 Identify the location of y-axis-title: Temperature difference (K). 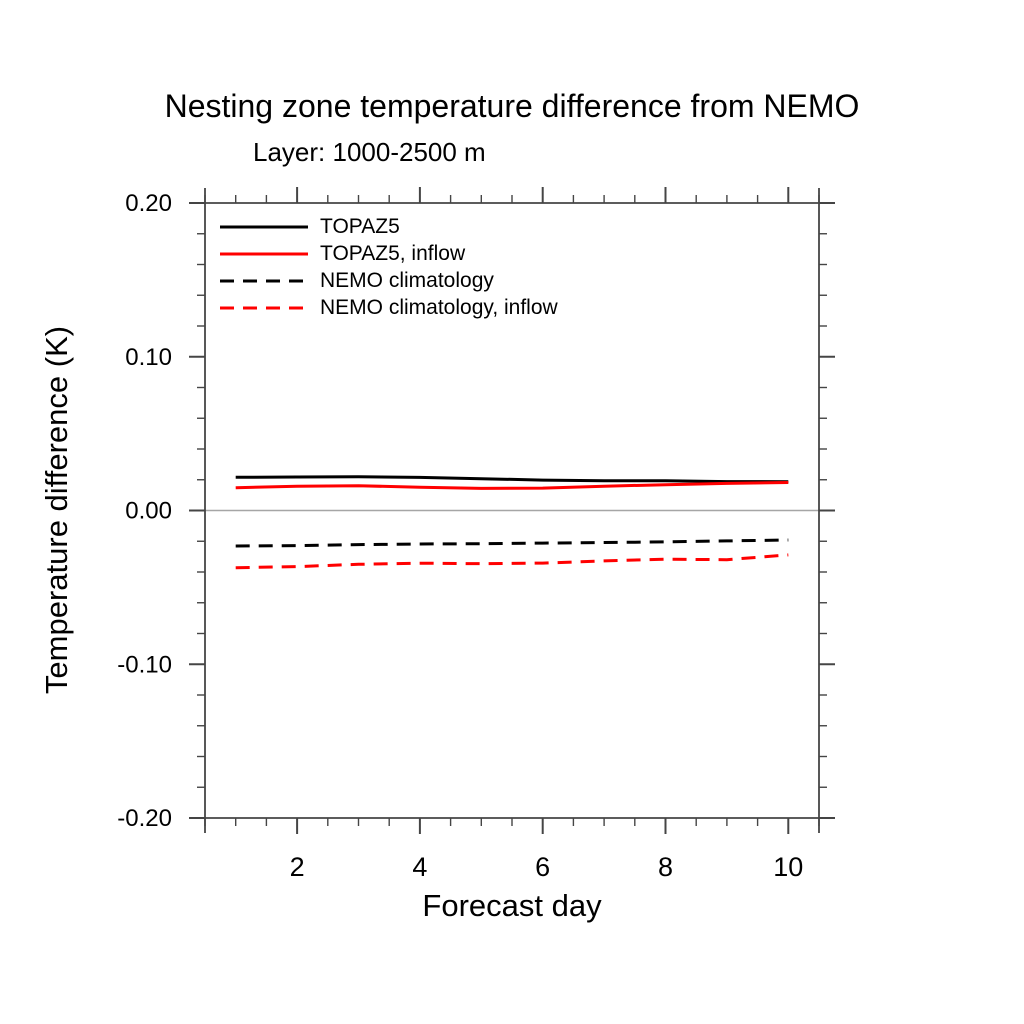
(56, 510).